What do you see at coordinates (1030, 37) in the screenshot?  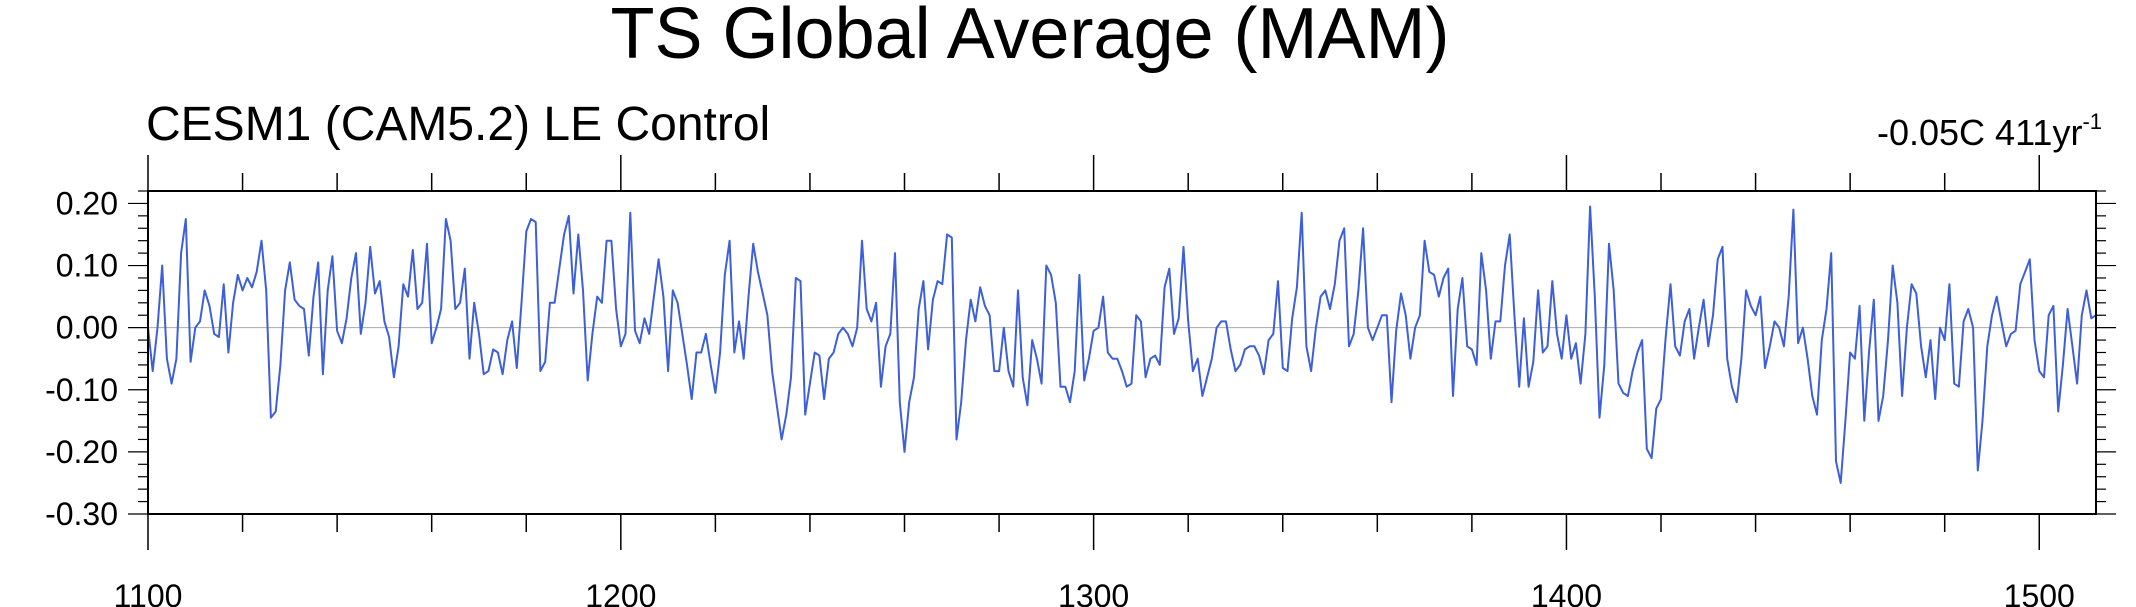 I see `chart-title: TS Global Average (MAM)` at bounding box center [1030, 37].